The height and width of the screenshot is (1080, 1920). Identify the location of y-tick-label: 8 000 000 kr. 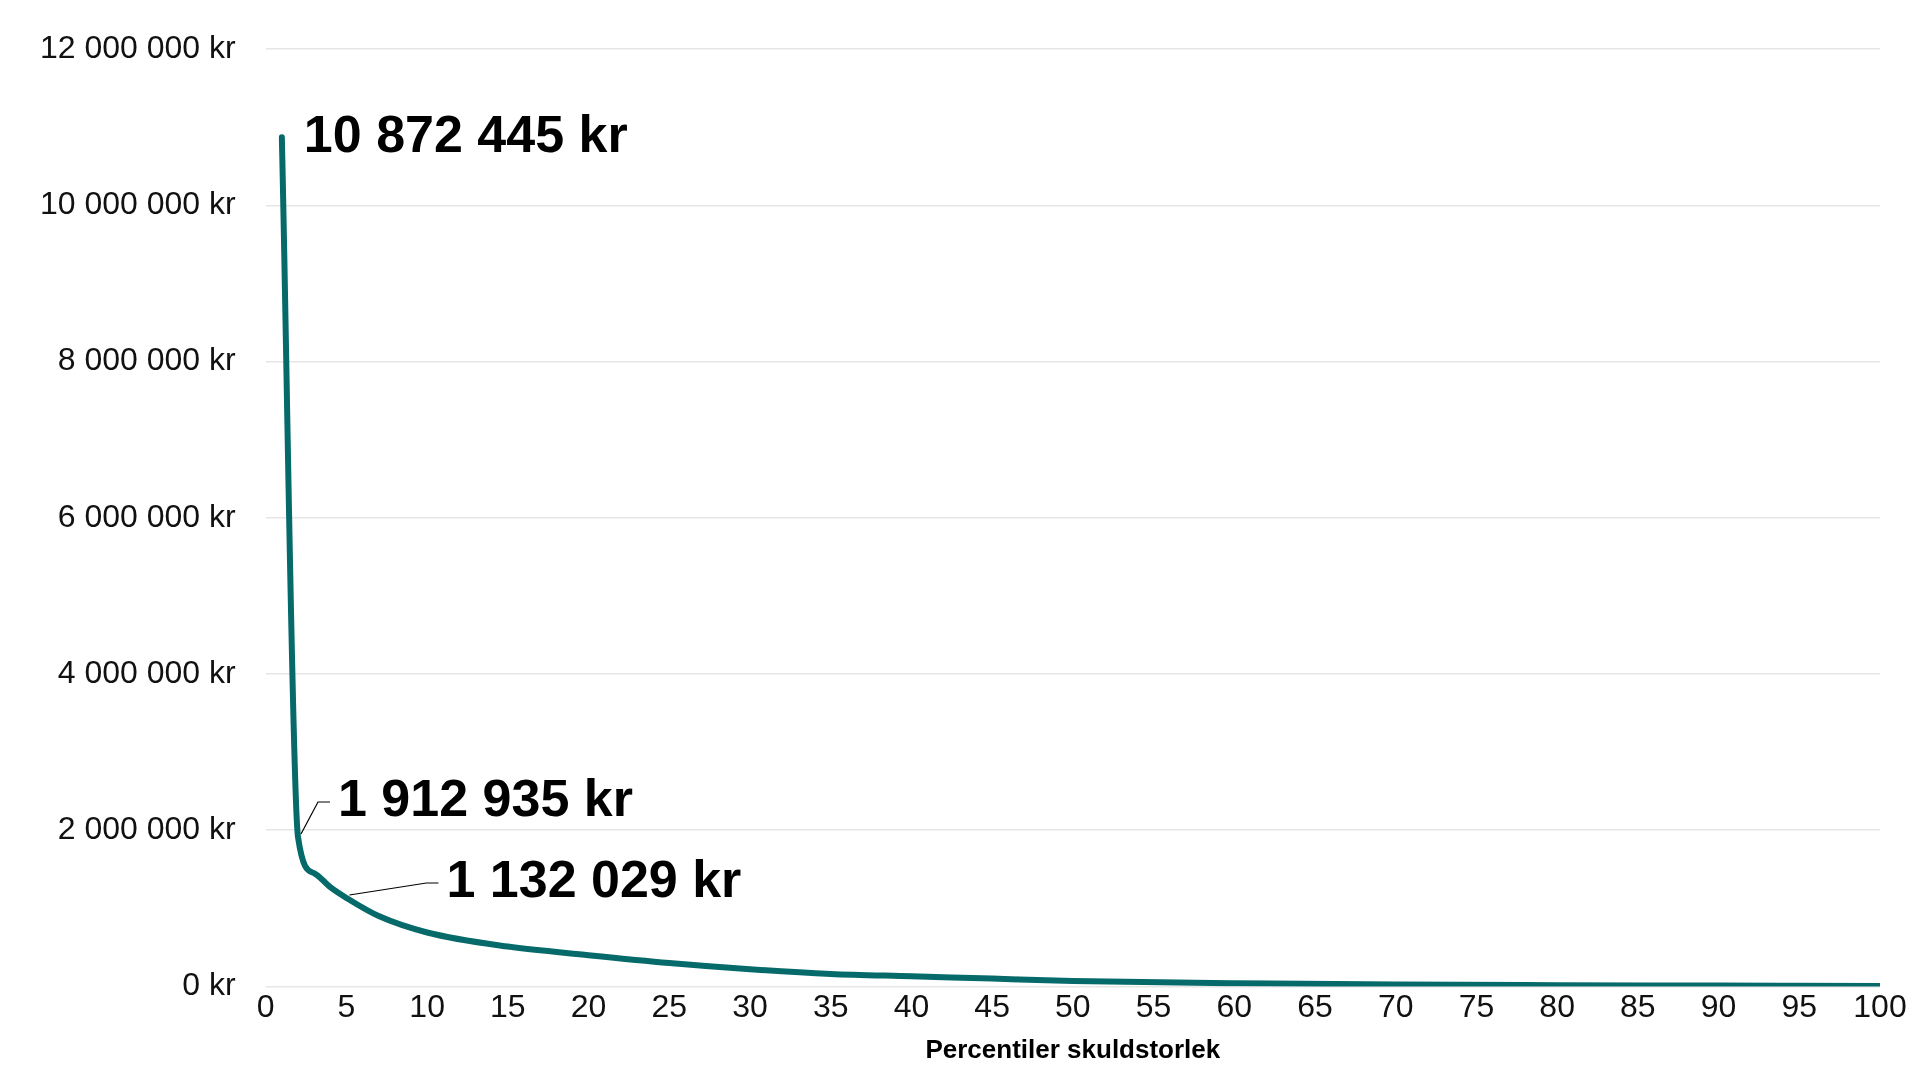
(147, 359).